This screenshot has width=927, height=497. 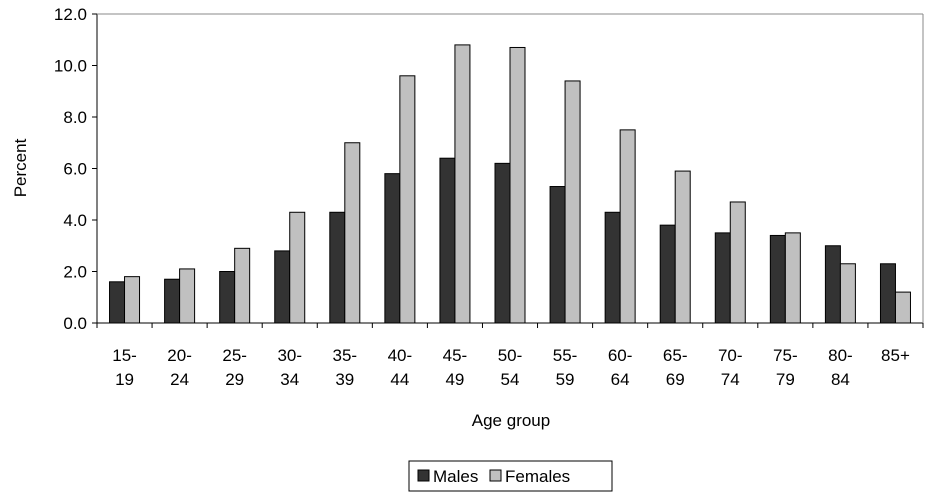 What do you see at coordinates (345, 355) in the screenshot?
I see `x-tick-label: 35-` at bounding box center [345, 355].